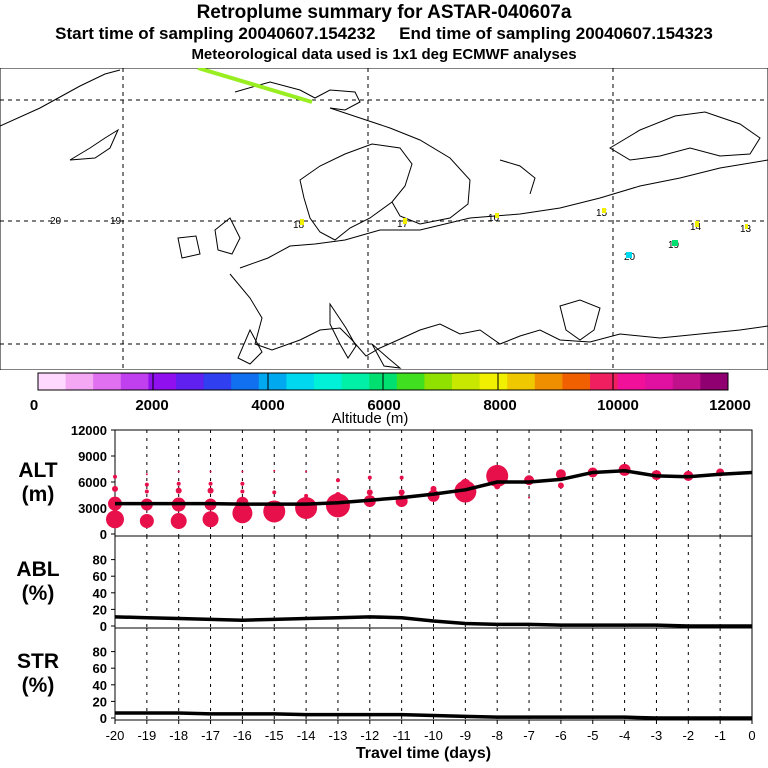 Image resolution: width=768 pixels, height=768 pixels. Describe the element at coordinates (215, 33) in the screenshot. I see `start-time-label: Start time of sampling 20040607.154232` at that location.